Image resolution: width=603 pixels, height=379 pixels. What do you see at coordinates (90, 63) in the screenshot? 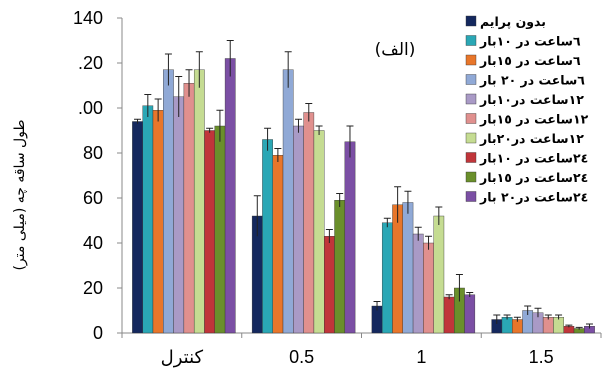
I see `y-tick-label: .20` at bounding box center [90, 63].